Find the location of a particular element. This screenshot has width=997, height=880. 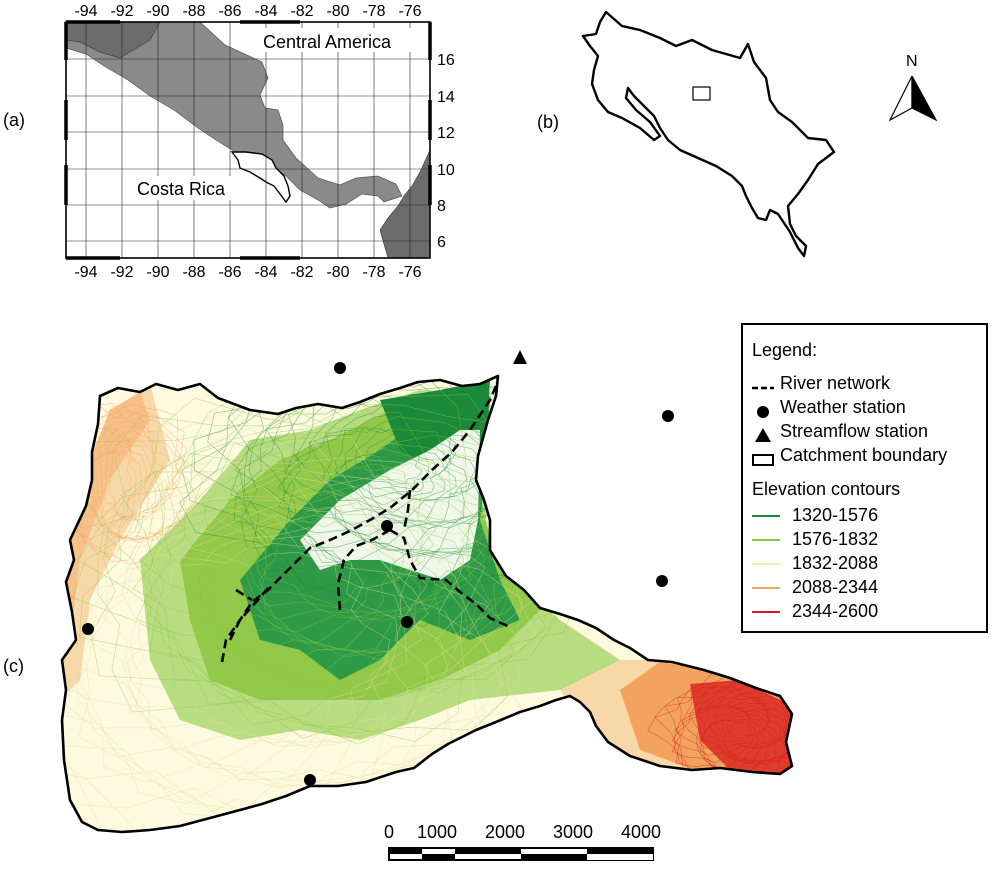

panel-label-a: (a) is located at coordinates (14, 120).